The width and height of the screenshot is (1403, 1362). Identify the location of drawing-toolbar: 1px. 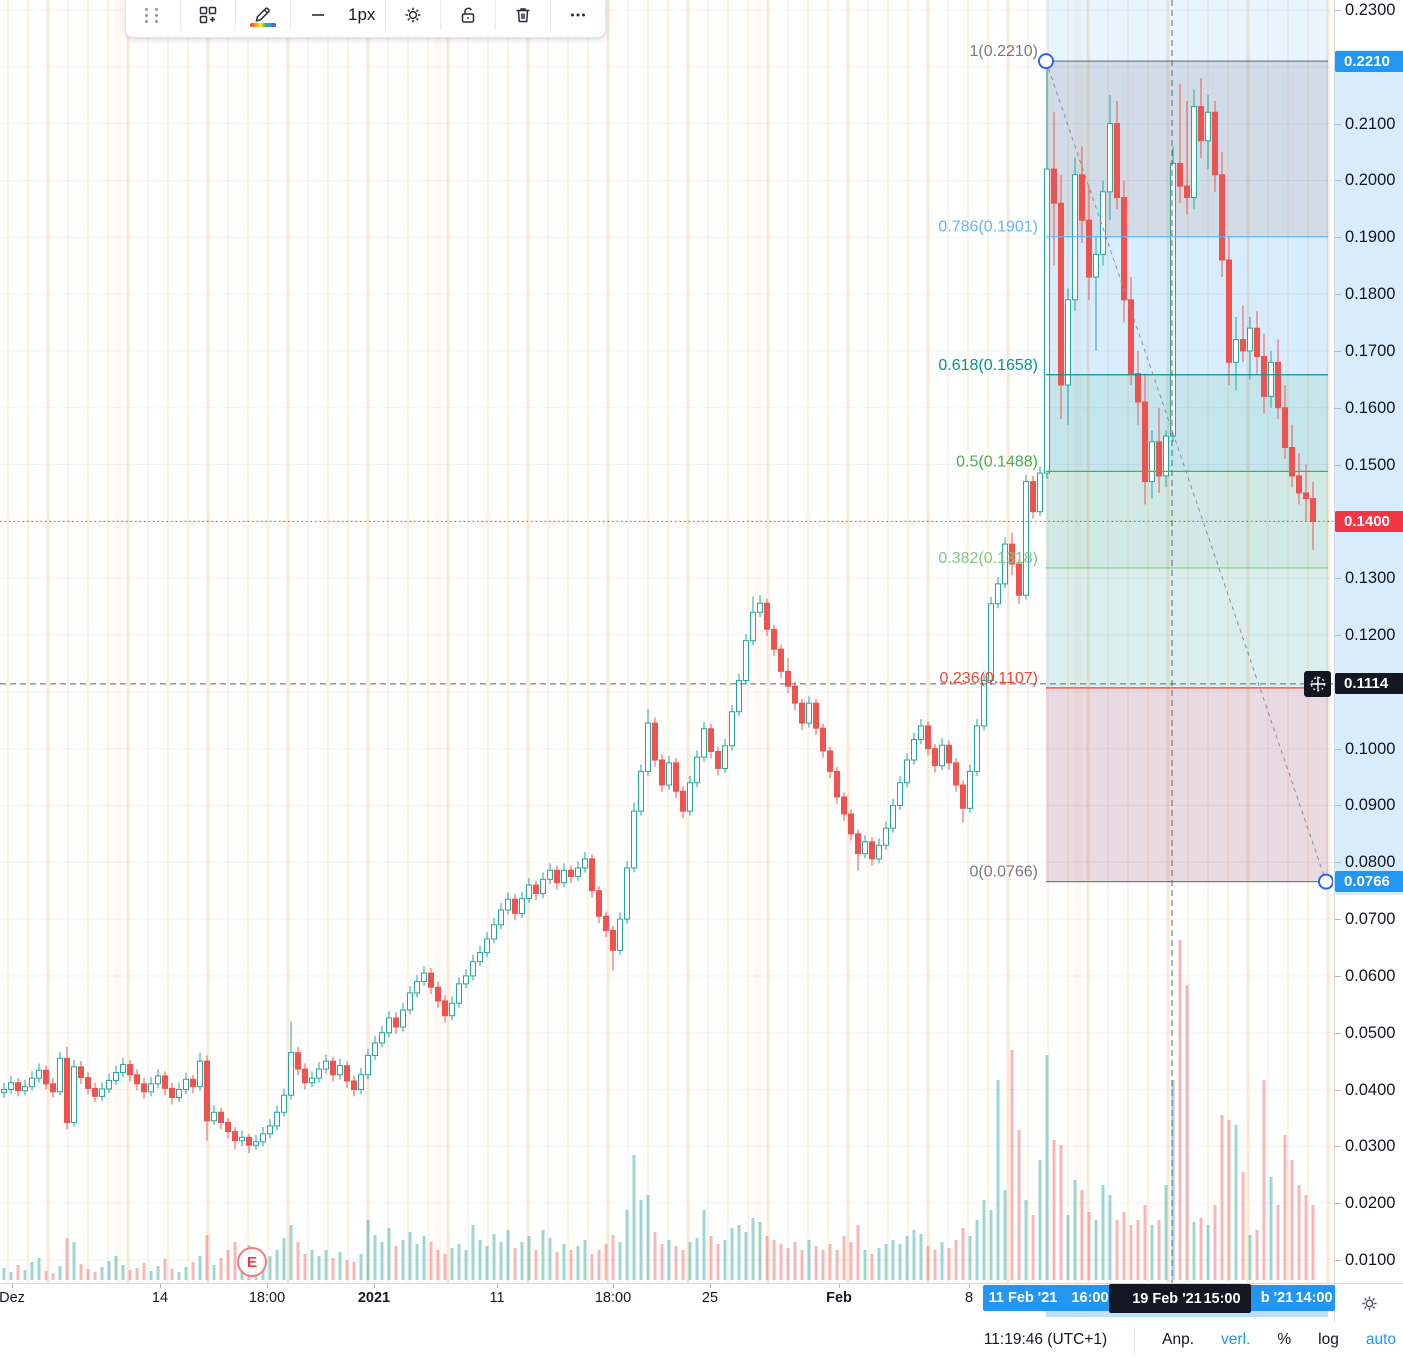
(366, 19).